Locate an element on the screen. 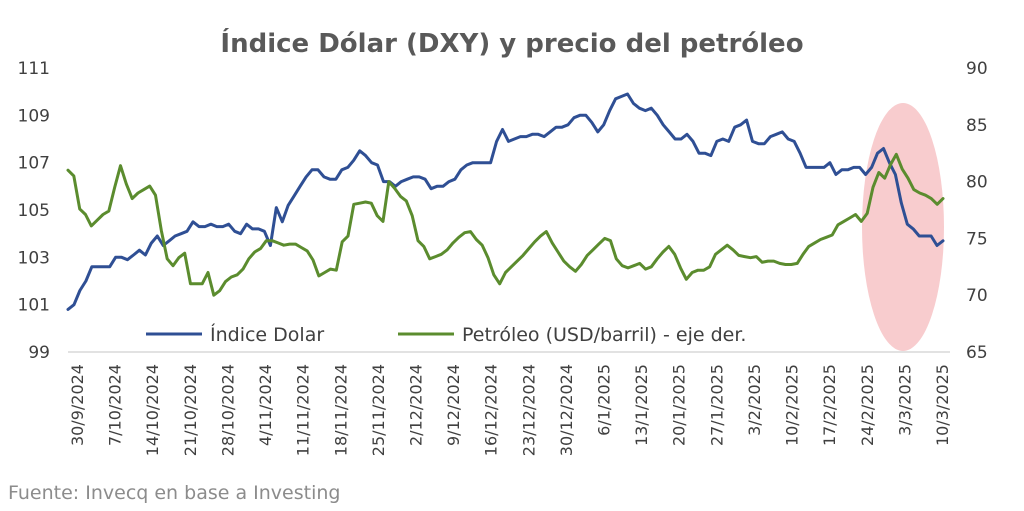  highlight-ellipse is located at coordinates (903, 227).